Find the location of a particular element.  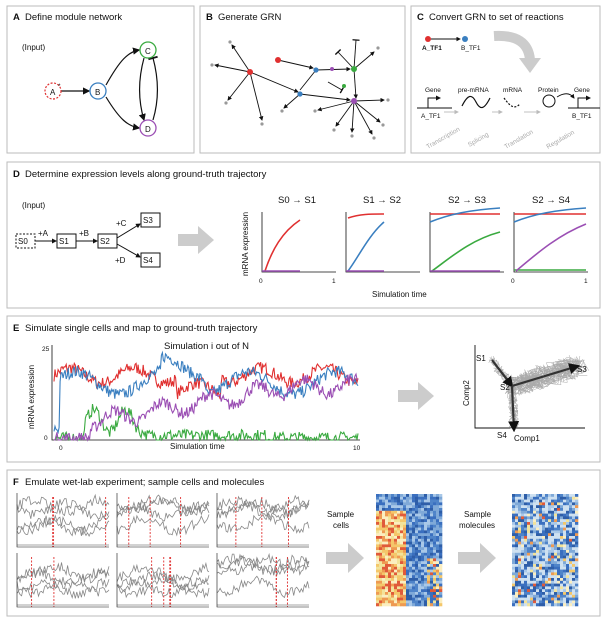

step2-line2: molecules is located at coordinates (477, 525).